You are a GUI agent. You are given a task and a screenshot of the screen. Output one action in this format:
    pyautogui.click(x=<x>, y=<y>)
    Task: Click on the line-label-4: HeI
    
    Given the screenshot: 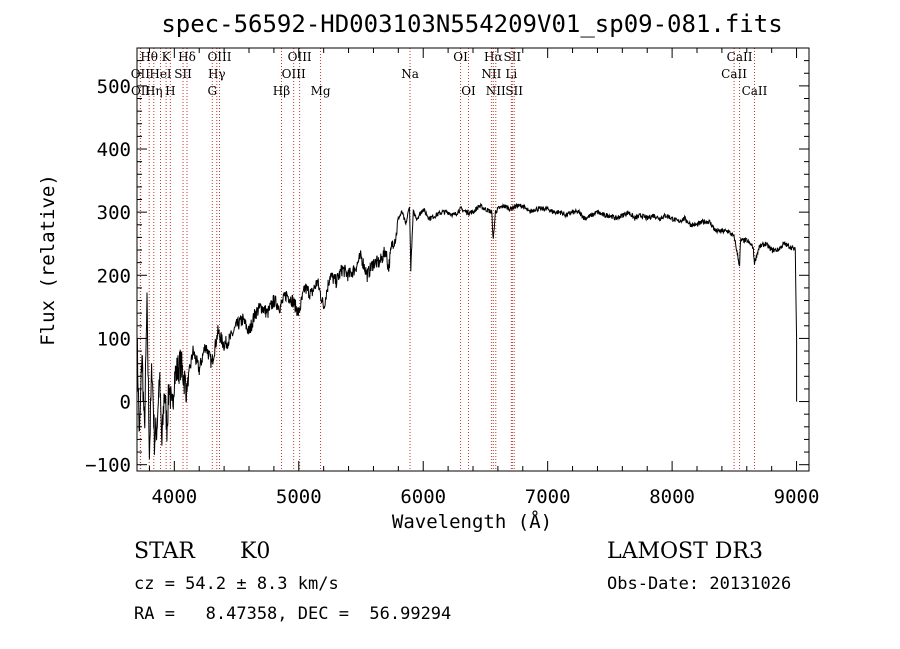 What is the action you would take?
    pyautogui.click(x=160, y=74)
    